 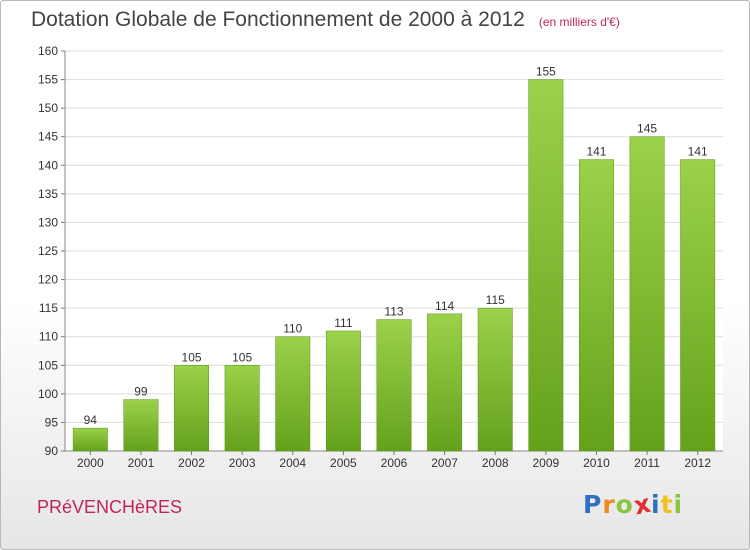 What do you see at coordinates (444, 306) in the screenshot?
I see `data-label: 114` at bounding box center [444, 306].